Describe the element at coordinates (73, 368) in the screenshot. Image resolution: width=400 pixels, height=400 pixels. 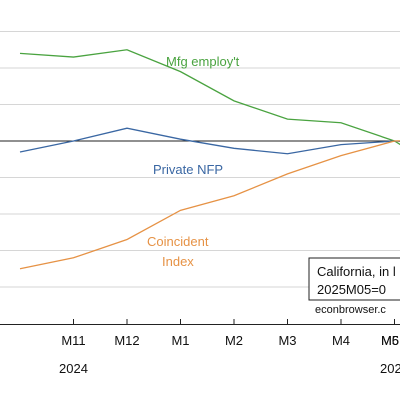
I see `year-label: 2024` at that location.